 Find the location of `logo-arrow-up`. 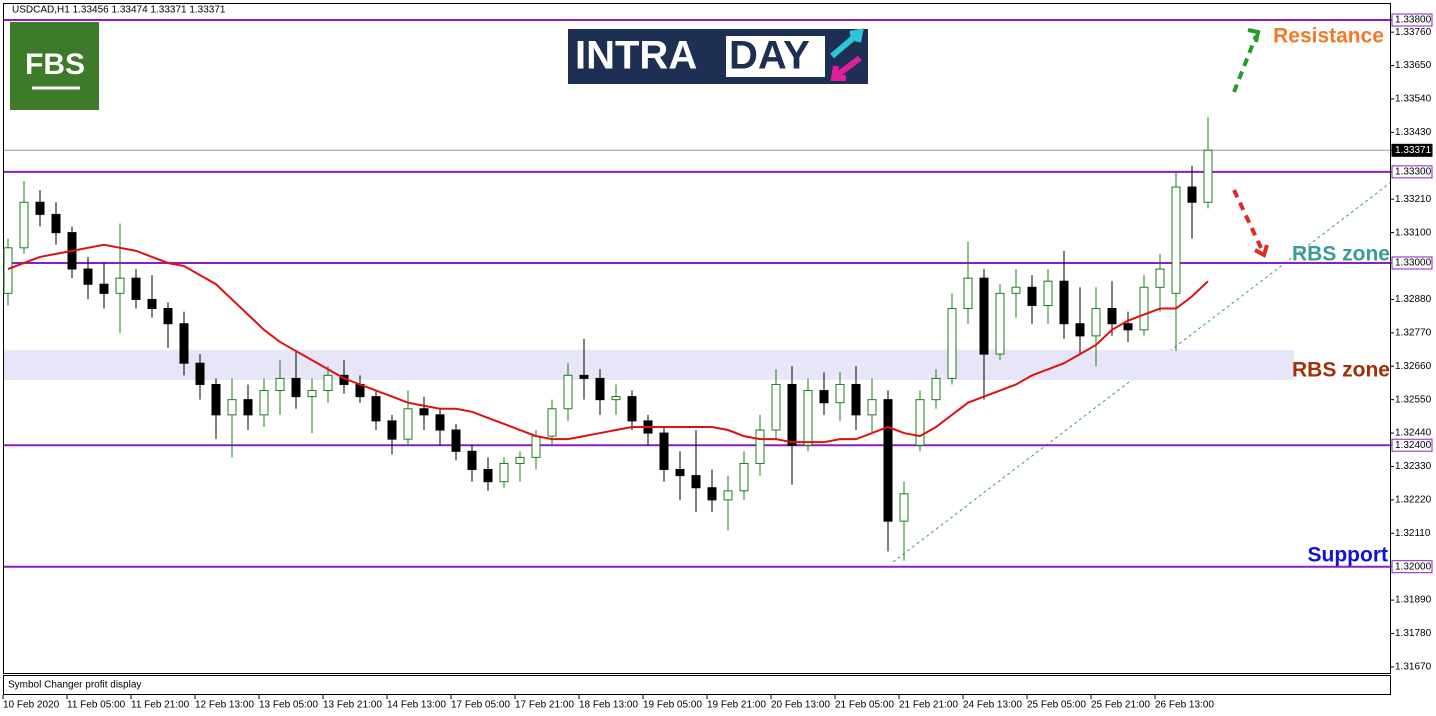

logo-arrow-up is located at coordinates (847, 43).